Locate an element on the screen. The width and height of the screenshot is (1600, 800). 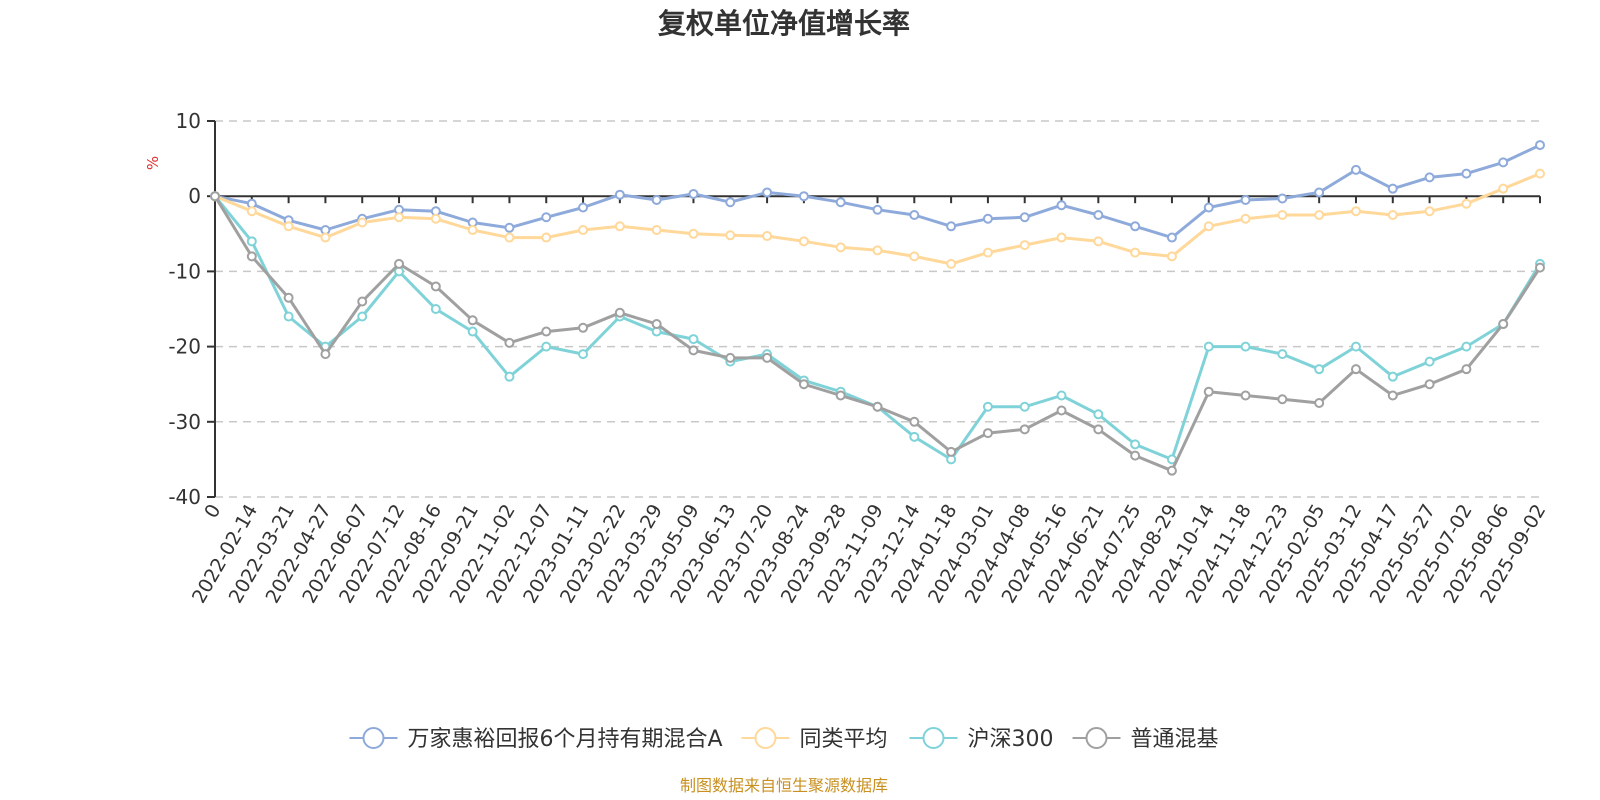
legend-item: 万家惠裕回报6个月持有期混合A is located at coordinates (536, 739).